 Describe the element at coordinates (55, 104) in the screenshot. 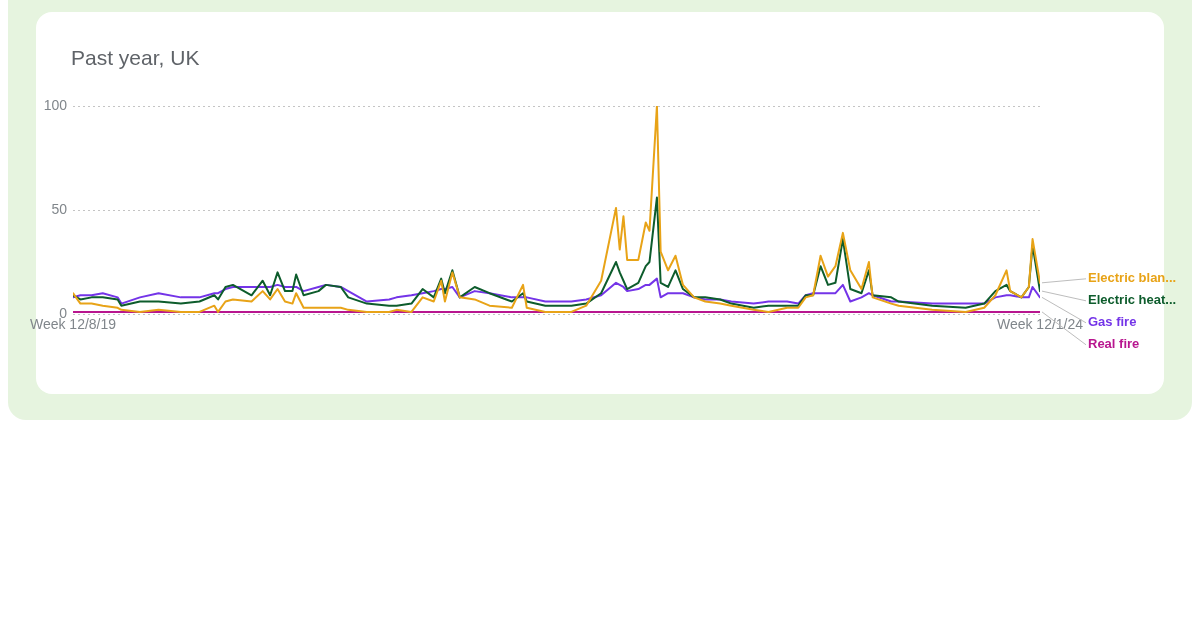

I see `y-tick-label: 100` at that location.